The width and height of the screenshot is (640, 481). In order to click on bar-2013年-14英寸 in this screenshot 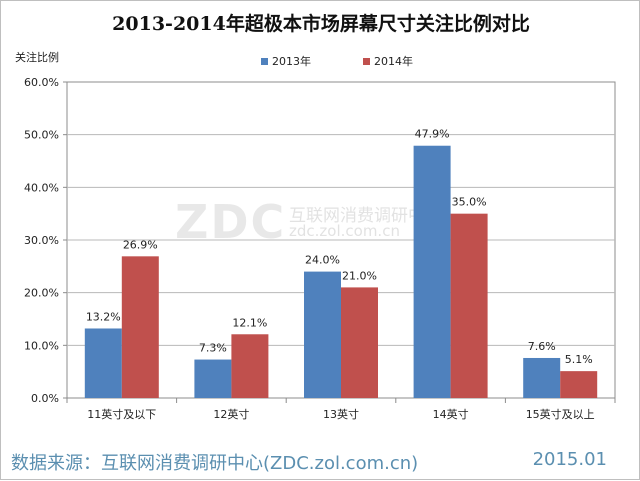, I will do `click(432, 271)`.